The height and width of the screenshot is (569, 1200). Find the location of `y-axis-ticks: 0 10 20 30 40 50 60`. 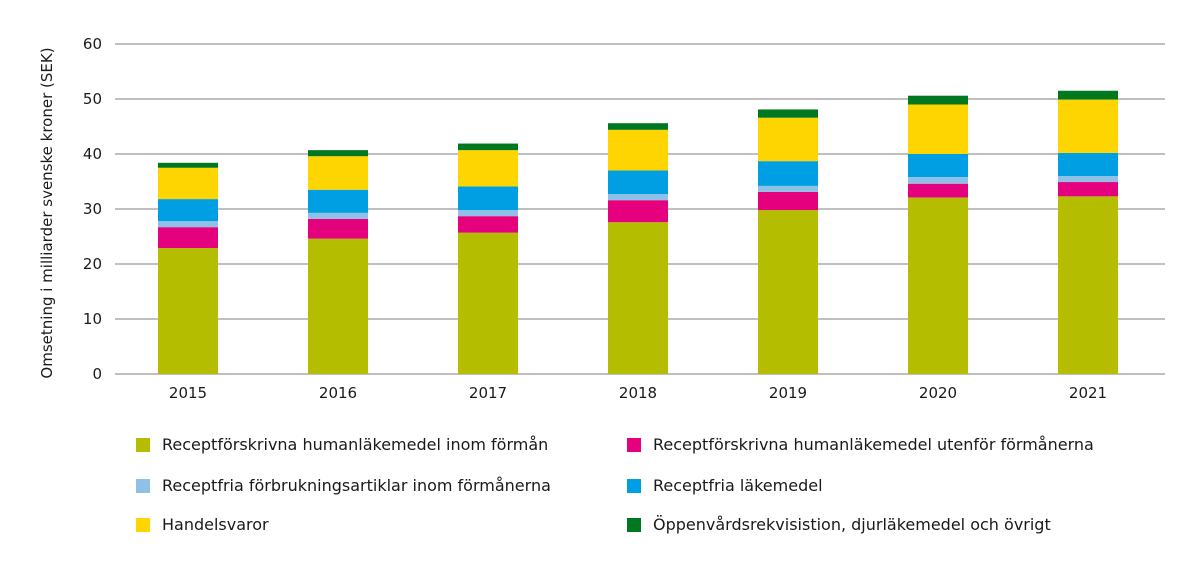

y-axis-ticks: 0 10 20 30 40 50 60 is located at coordinates (92, 209).